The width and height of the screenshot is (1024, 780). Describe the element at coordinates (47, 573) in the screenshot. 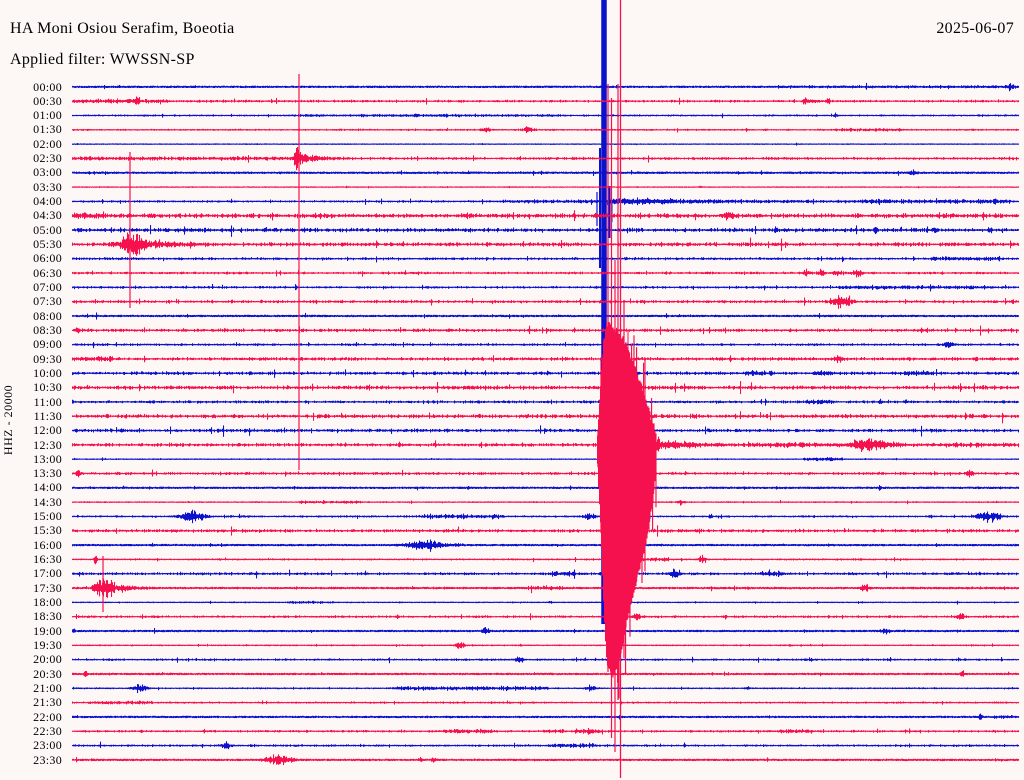

I see `time-label: 17:00` at that location.